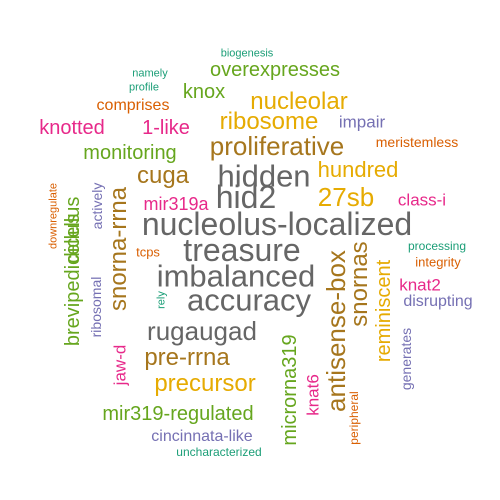  What do you see at coordinates (420, 285) in the screenshot?
I see `word-knat2: knat2` at bounding box center [420, 285].